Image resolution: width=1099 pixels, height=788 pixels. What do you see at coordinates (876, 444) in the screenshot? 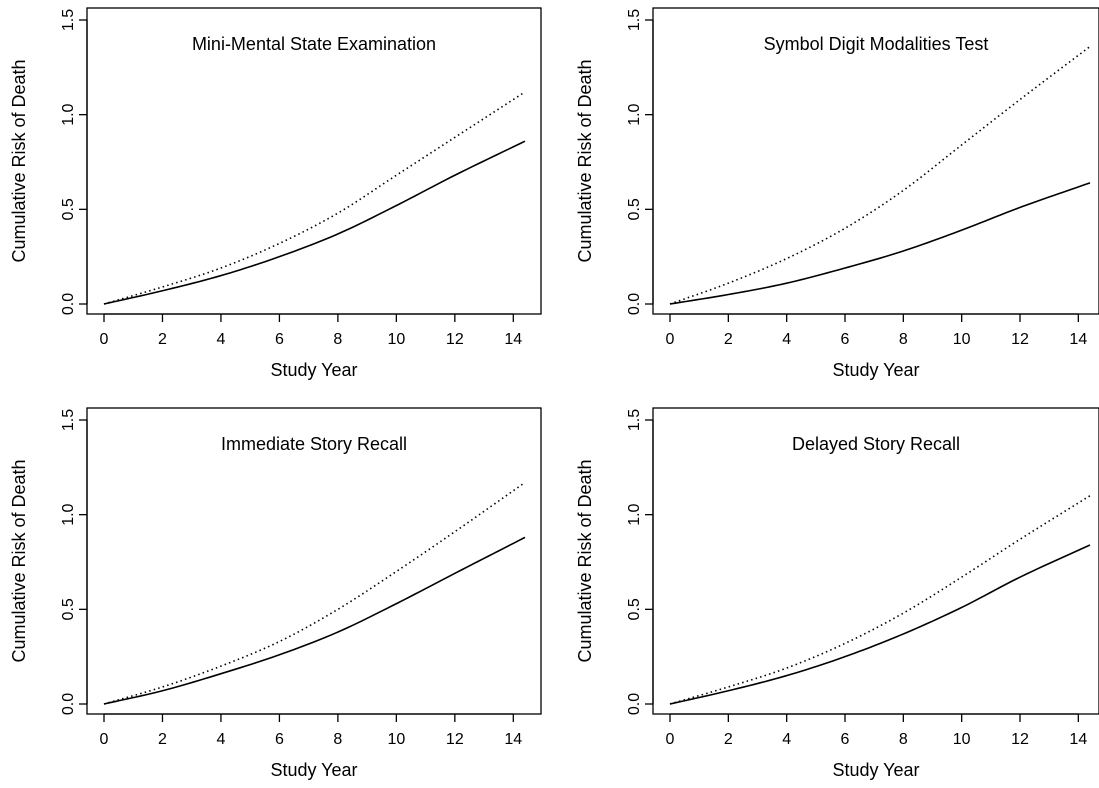
I see `panel-title: Delayed Story Recall` at bounding box center [876, 444].